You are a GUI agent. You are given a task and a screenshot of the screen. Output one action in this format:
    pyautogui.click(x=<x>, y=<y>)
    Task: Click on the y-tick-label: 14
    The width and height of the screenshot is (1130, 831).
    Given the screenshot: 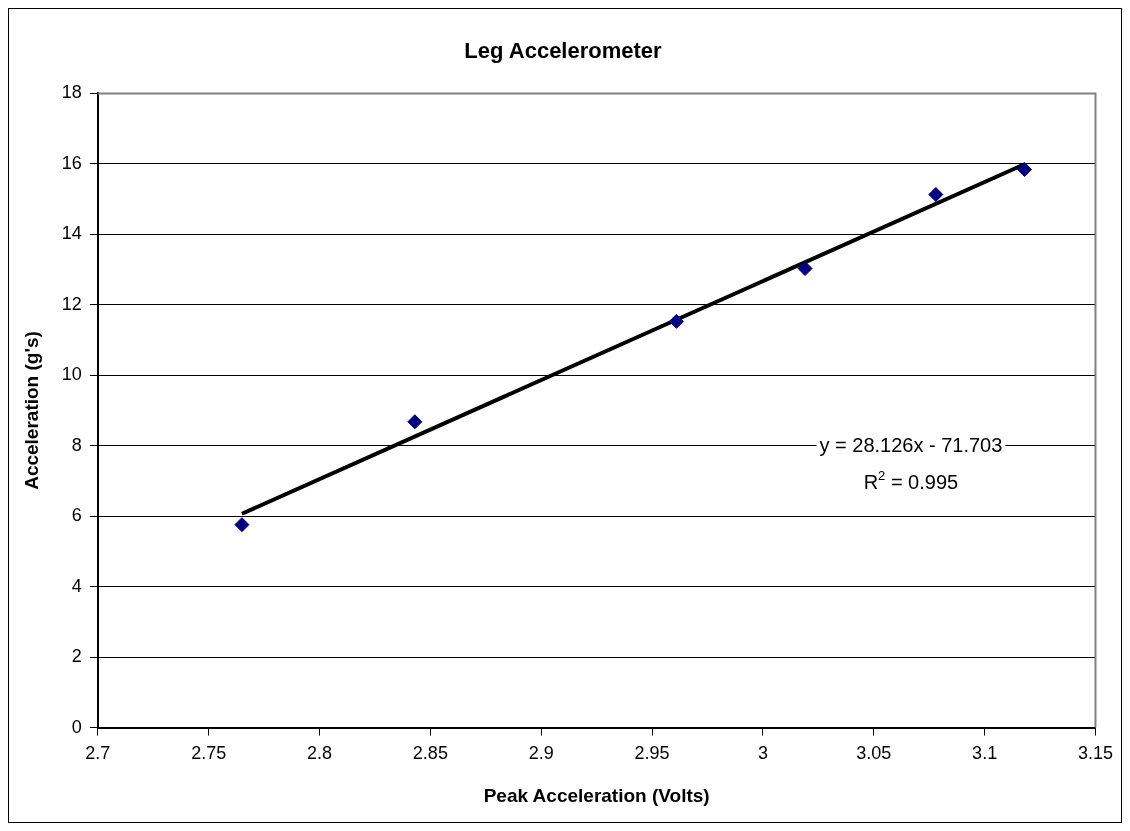 What is the action you would take?
    pyautogui.click(x=71, y=233)
    